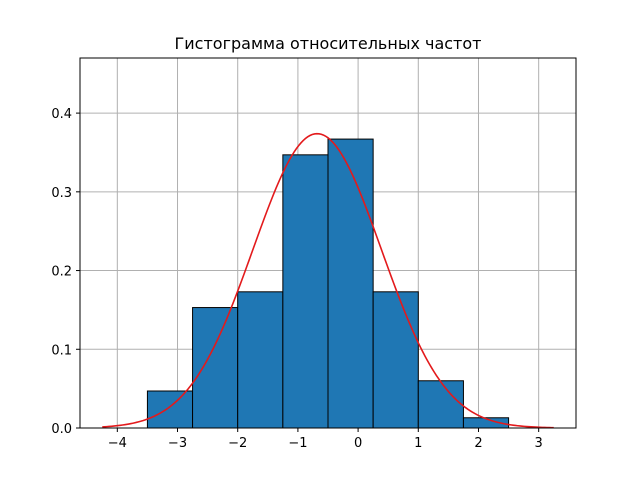 The width and height of the screenshot is (640, 480). I want to click on x-tick-label: −2, so click(237, 443).